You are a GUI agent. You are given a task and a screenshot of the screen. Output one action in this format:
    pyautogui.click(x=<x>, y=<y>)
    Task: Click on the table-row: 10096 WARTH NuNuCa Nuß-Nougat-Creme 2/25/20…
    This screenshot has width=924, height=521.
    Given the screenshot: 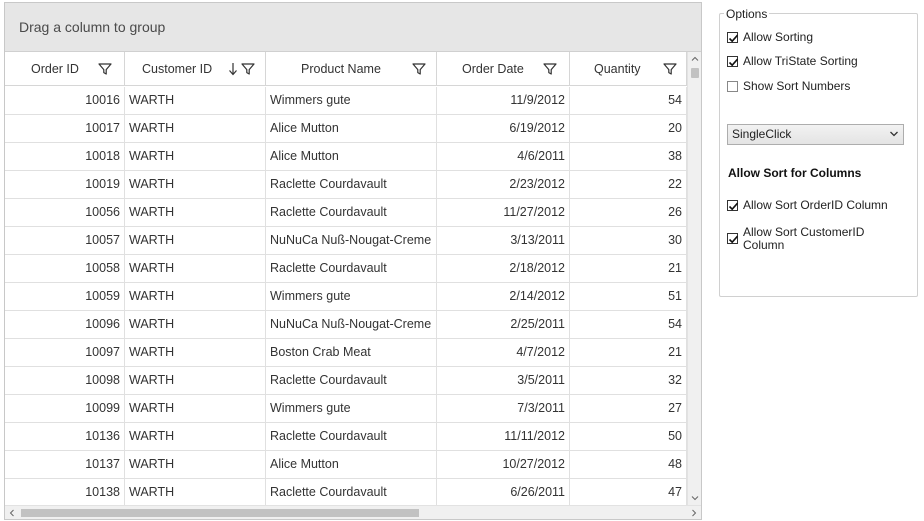 What is the action you would take?
    pyautogui.click(x=346, y=325)
    